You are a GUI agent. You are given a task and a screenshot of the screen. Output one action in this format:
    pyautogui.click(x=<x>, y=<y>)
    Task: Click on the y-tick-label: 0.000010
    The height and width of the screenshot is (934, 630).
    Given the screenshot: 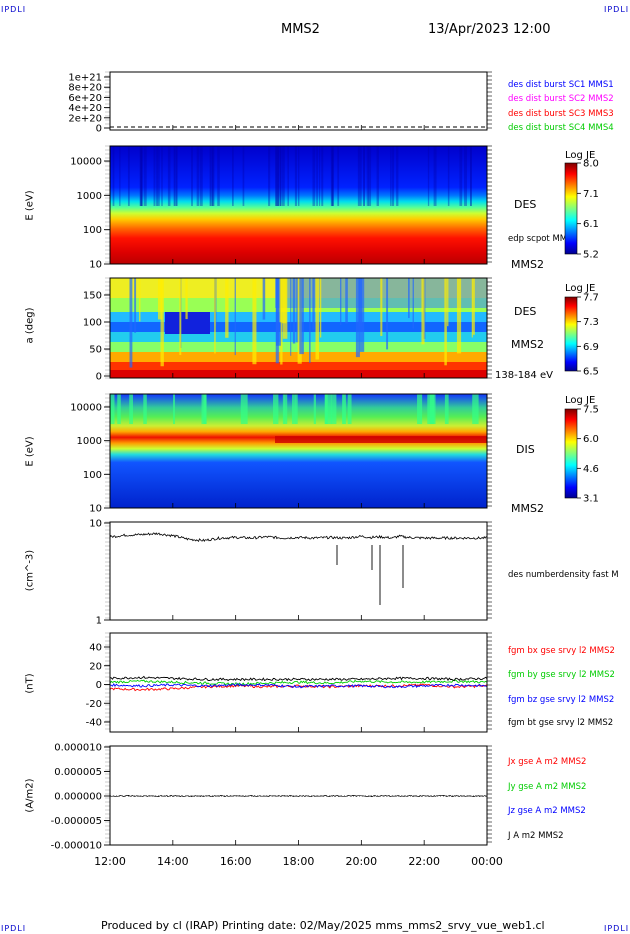 What is the action you would take?
    pyautogui.click(x=78, y=748)
    